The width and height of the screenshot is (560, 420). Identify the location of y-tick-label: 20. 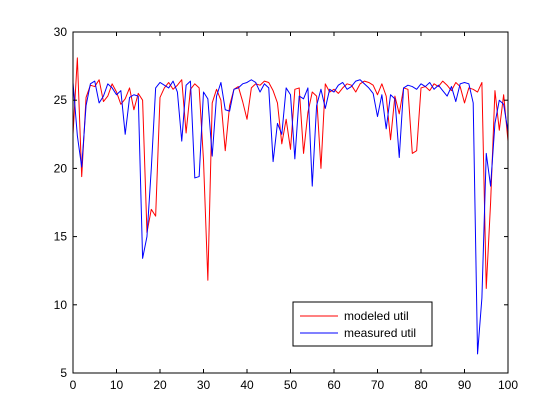
(61, 168).